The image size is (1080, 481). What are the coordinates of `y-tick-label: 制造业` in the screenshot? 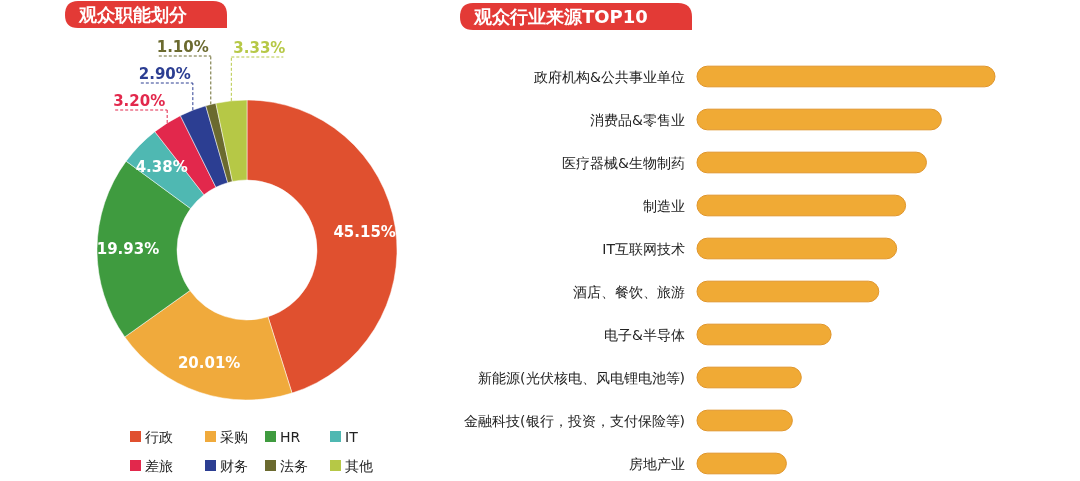 It's located at (664, 205).